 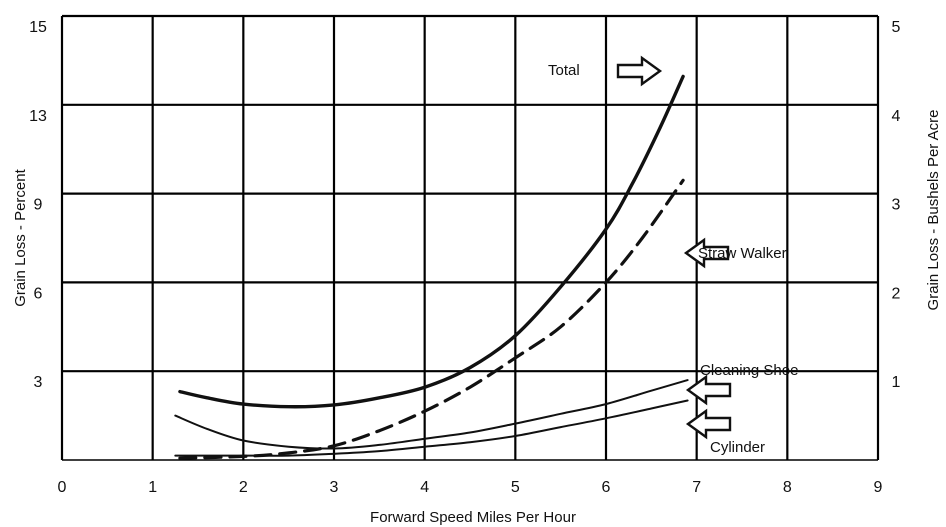 What do you see at coordinates (708, 390) in the screenshot?
I see `arrow-left-icon-cleaning-shoe` at bounding box center [708, 390].